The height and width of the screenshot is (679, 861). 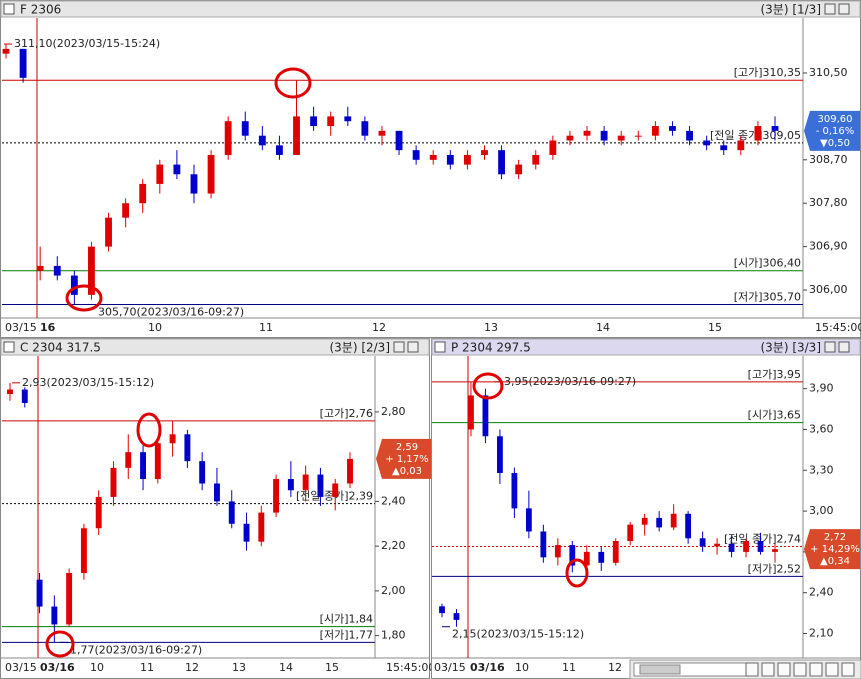 What do you see at coordinates (835, 549) in the screenshot?
I see `price-box-change: + 14,29%` at bounding box center [835, 549].